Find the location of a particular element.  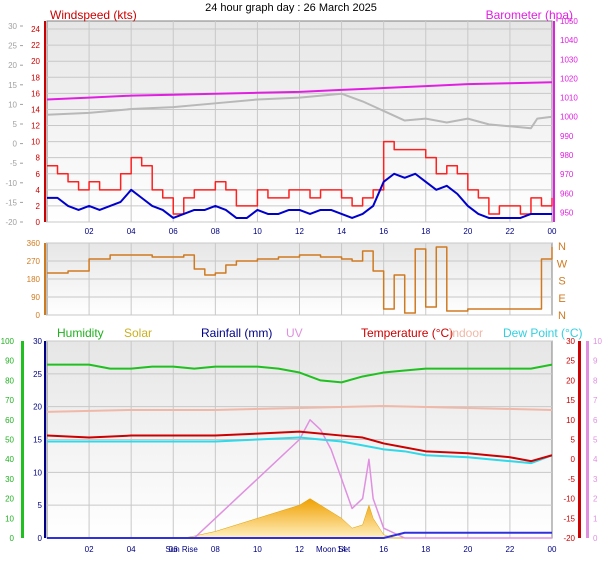

outer-temp-tick-label: 10 is located at coordinates (12, 104).